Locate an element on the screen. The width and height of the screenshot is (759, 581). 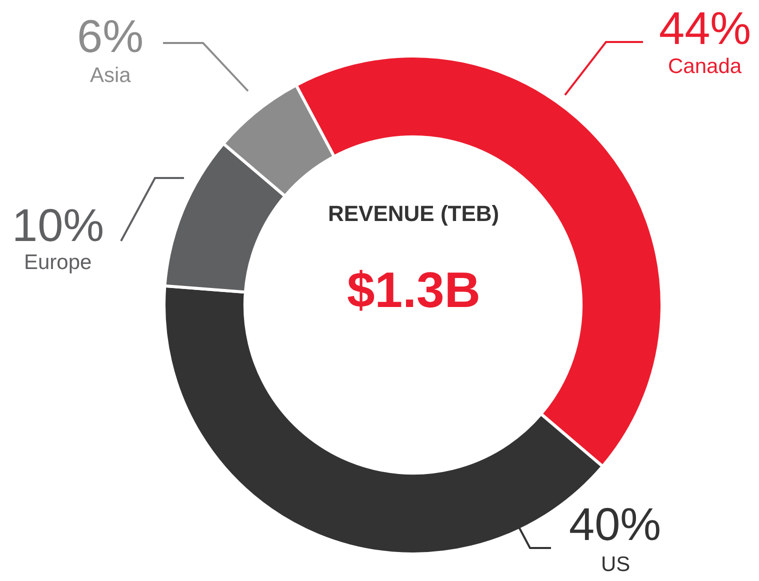
slice-label: Asia is located at coordinates (111, 75).